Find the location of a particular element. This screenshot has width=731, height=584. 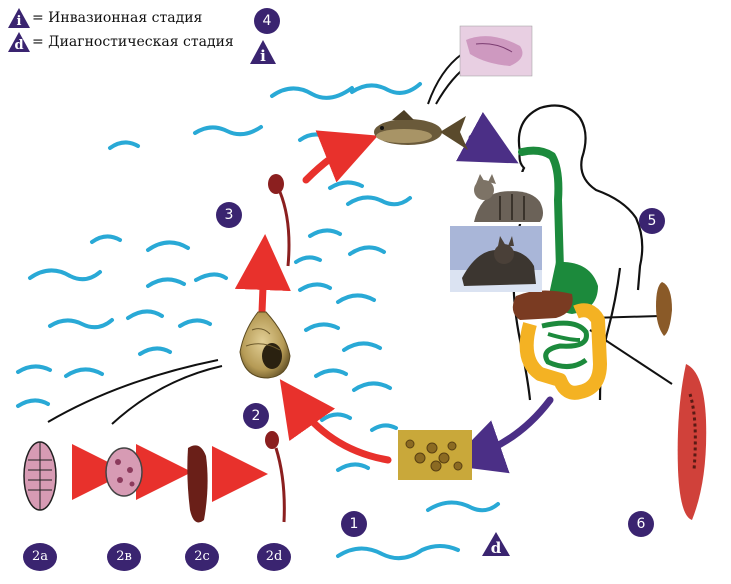

adult-worm-small is located at coordinates (664, 309).